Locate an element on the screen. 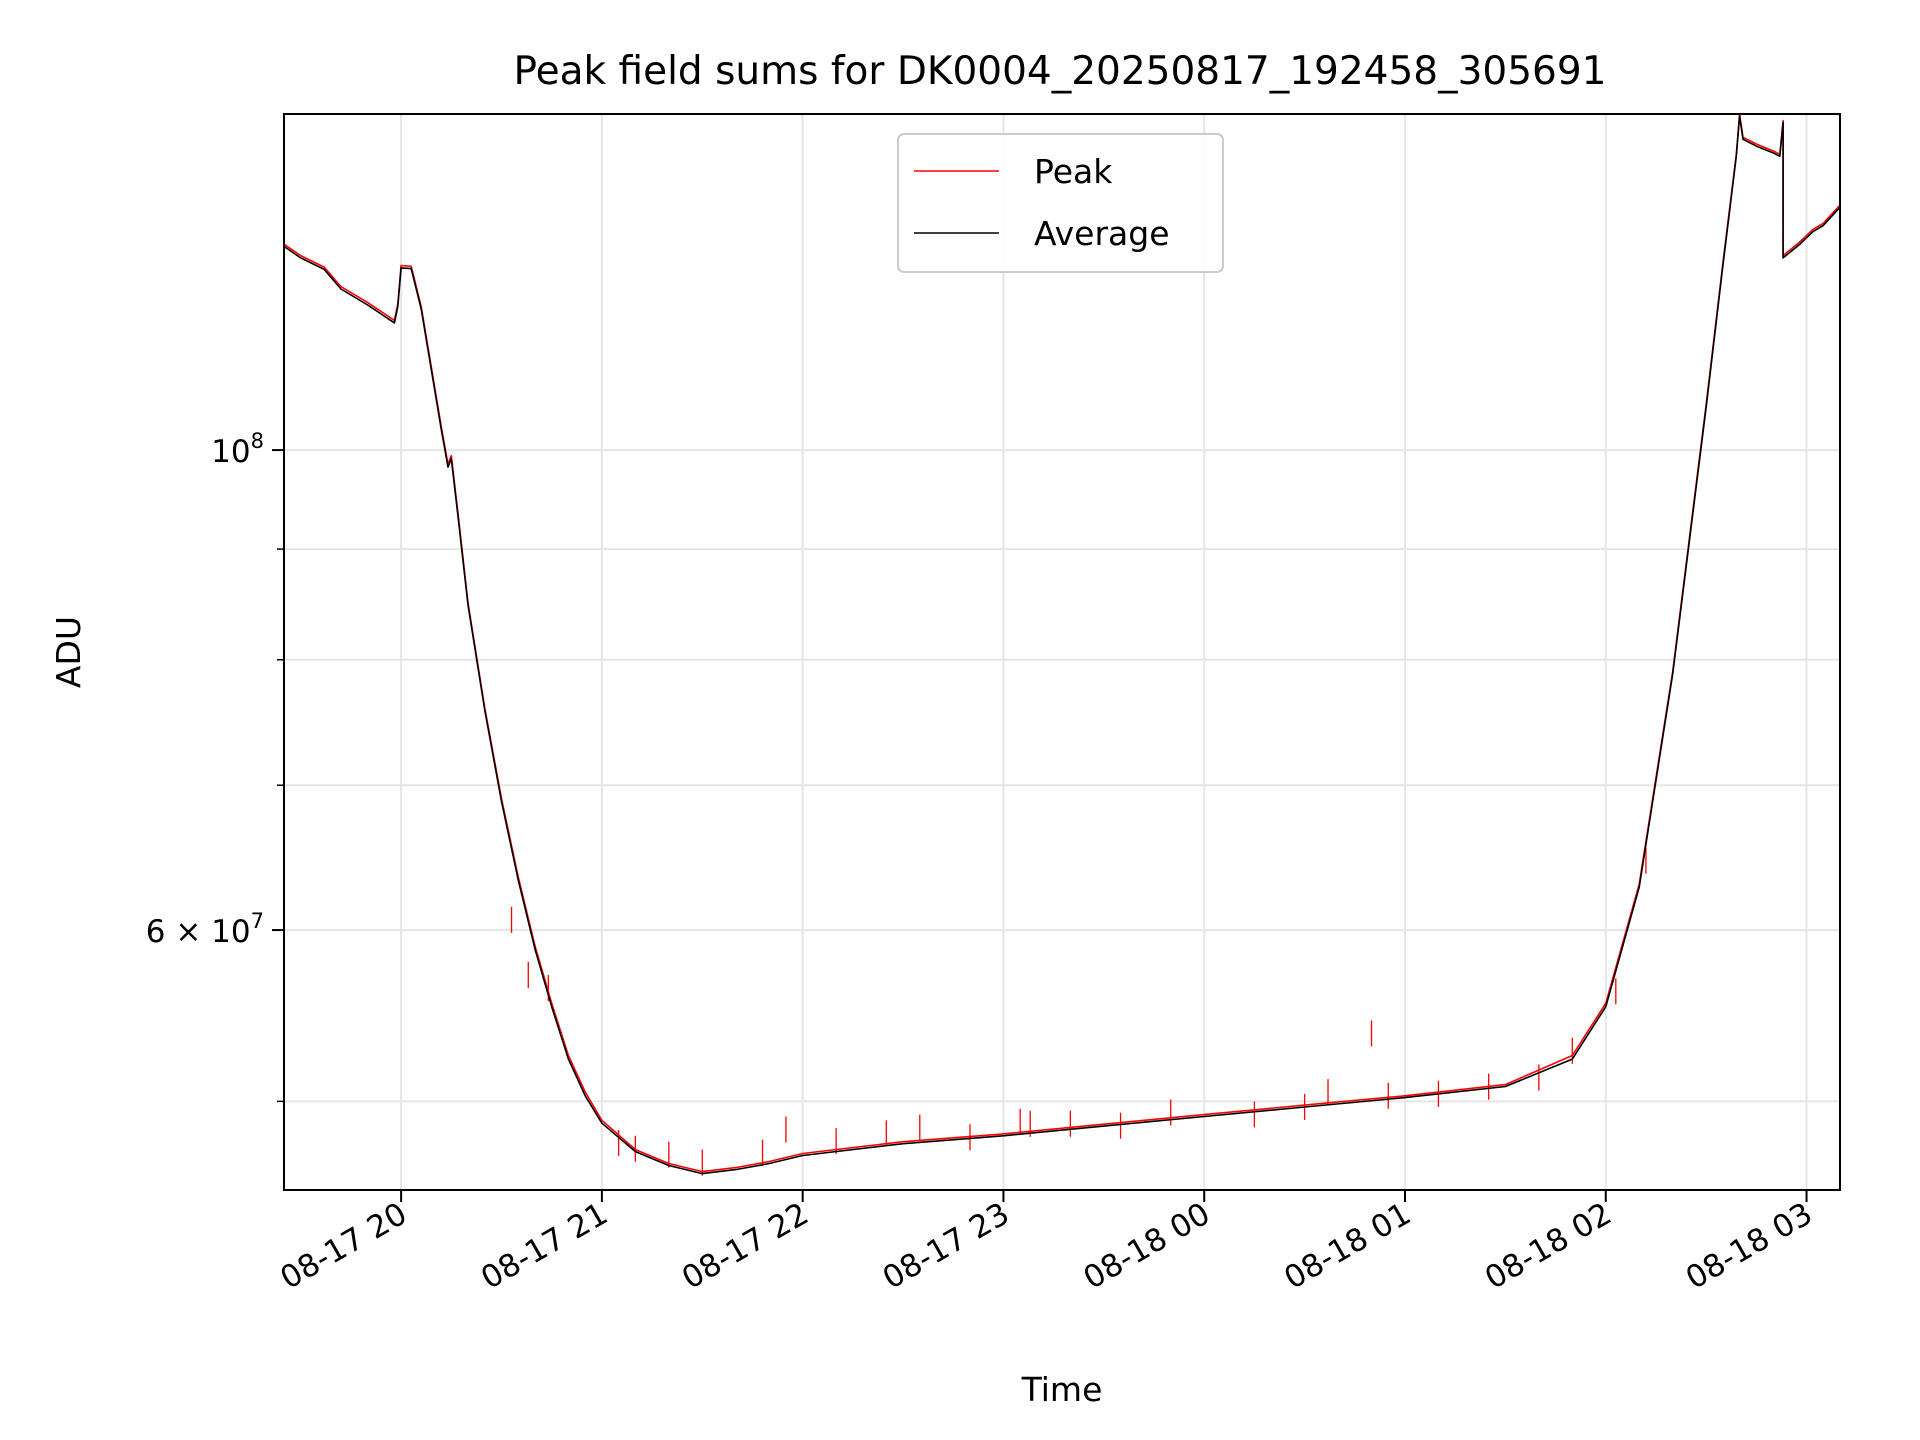 The height and width of the screenshot is (1440, 1920). legend-box is located at coordinates (1060, 203).